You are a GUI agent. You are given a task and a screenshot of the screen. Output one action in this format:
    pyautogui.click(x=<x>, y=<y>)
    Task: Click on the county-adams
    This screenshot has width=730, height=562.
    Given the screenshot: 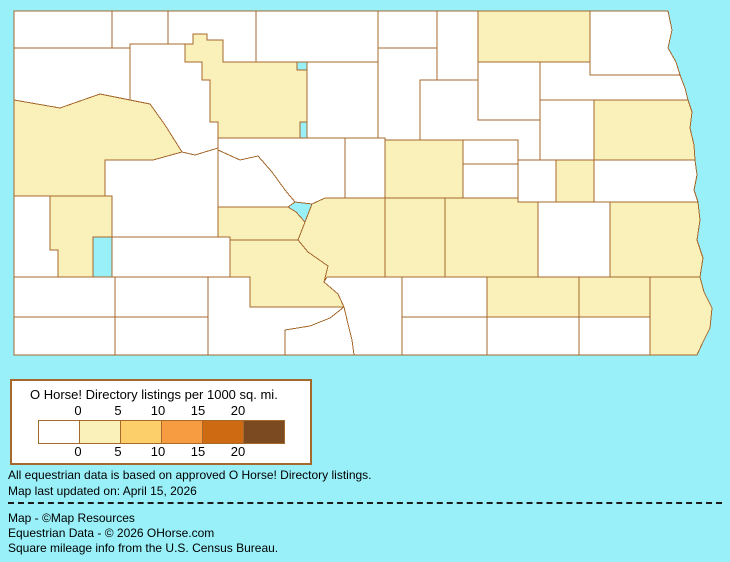 What is the action you would take?
    pyautogui.click(x=161, y=336)
    